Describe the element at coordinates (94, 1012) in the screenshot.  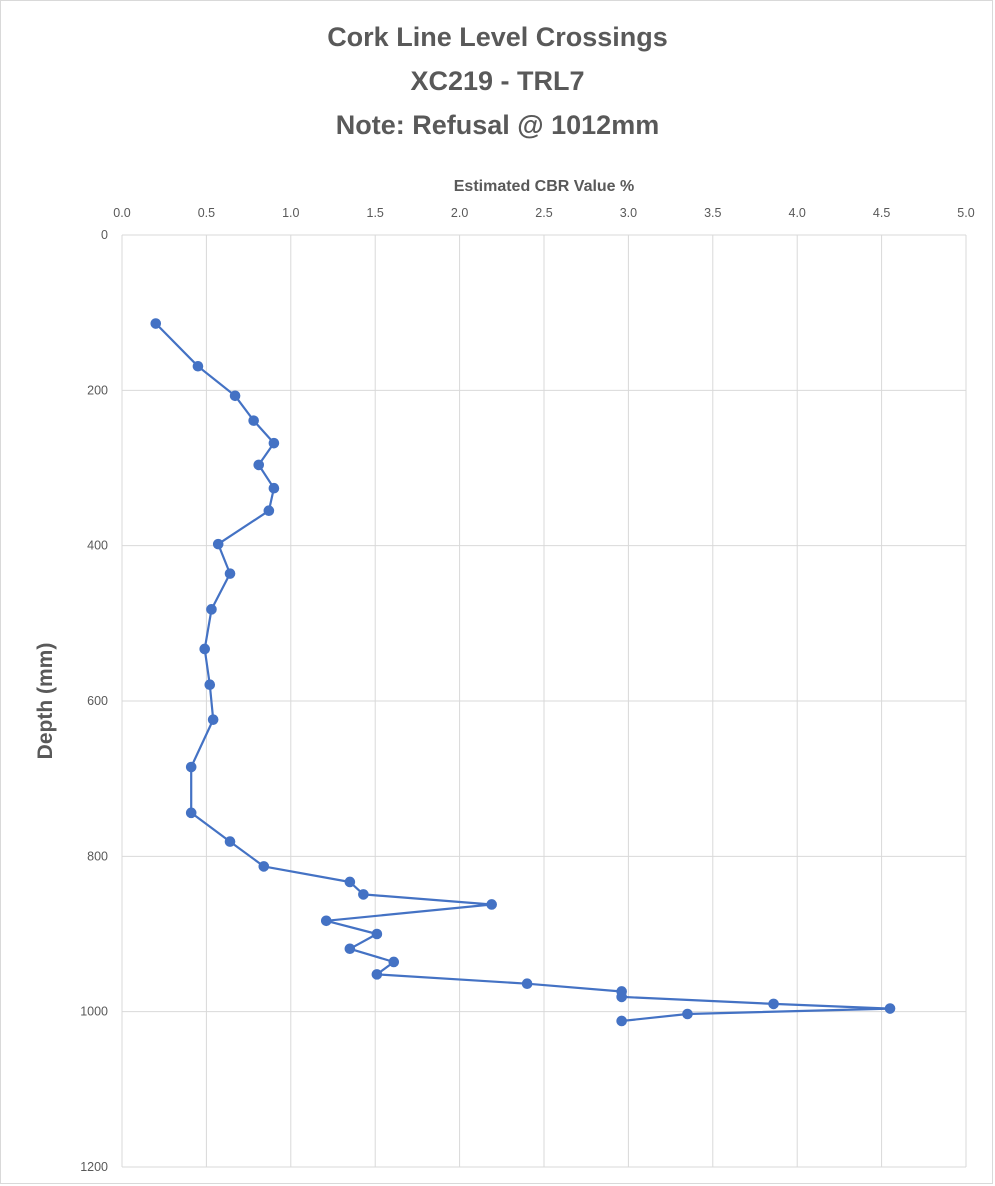
I see `y-tick-label: 1000` at that location.